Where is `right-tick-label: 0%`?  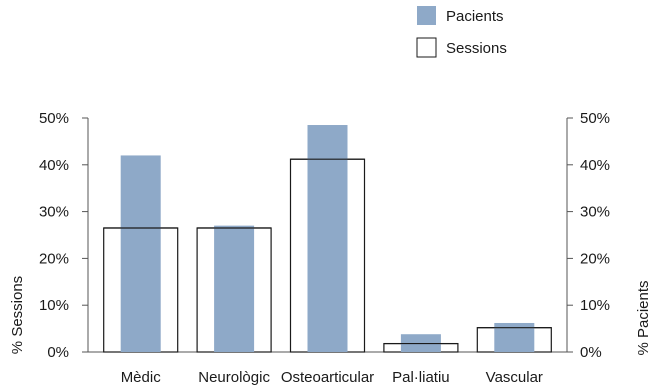 right-tick-label: 0% is located at coordinates (591, 352).